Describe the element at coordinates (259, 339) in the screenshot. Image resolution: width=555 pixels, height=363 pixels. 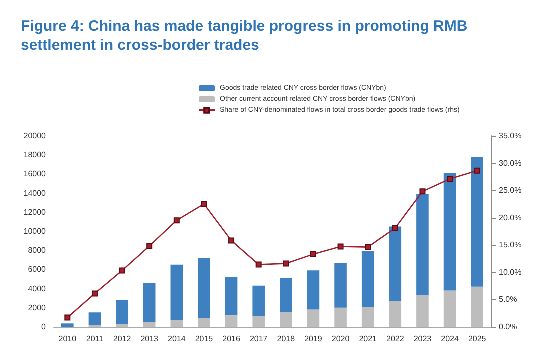
I see `x-tick-label: 2017` at that location.